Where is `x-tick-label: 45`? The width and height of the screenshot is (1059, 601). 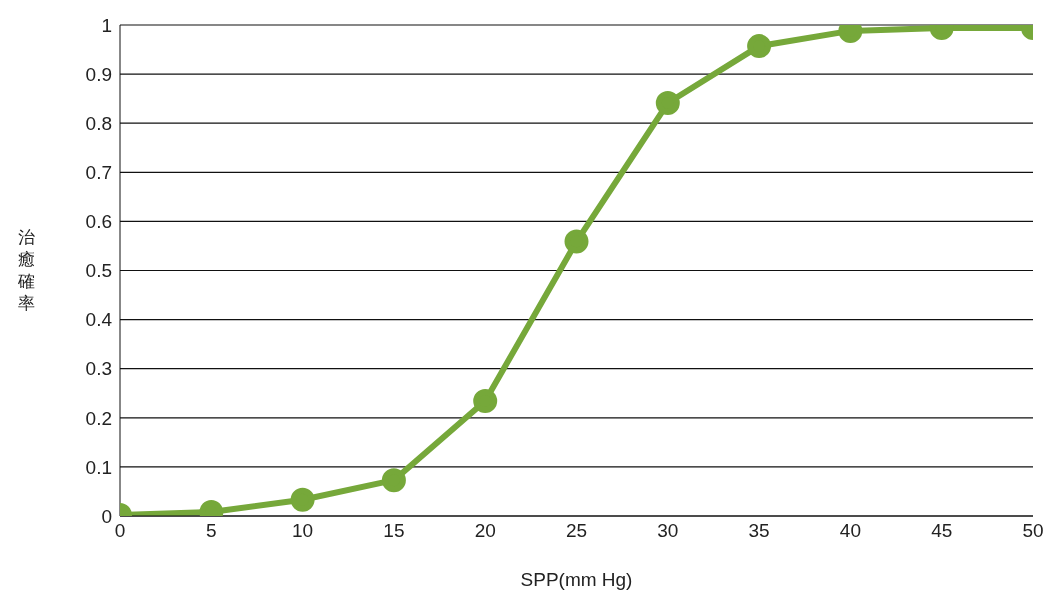
x-tick-label: 45 is located at coordinates (942, 531).